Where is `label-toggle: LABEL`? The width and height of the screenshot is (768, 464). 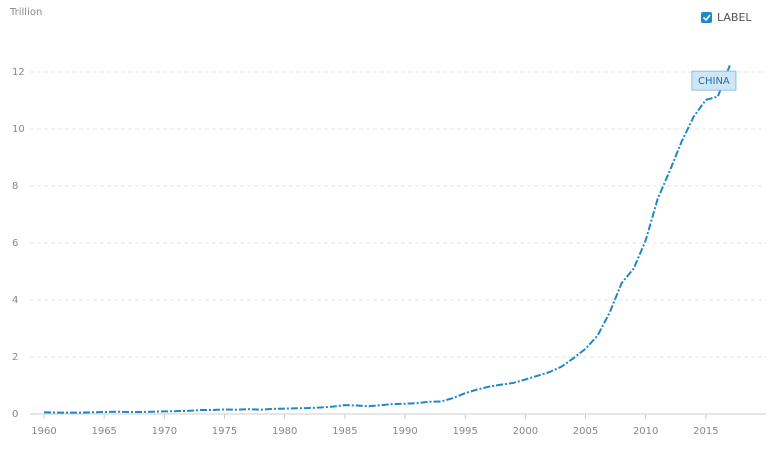
label-toggle: LABEL is located at coordinates (726, 17).